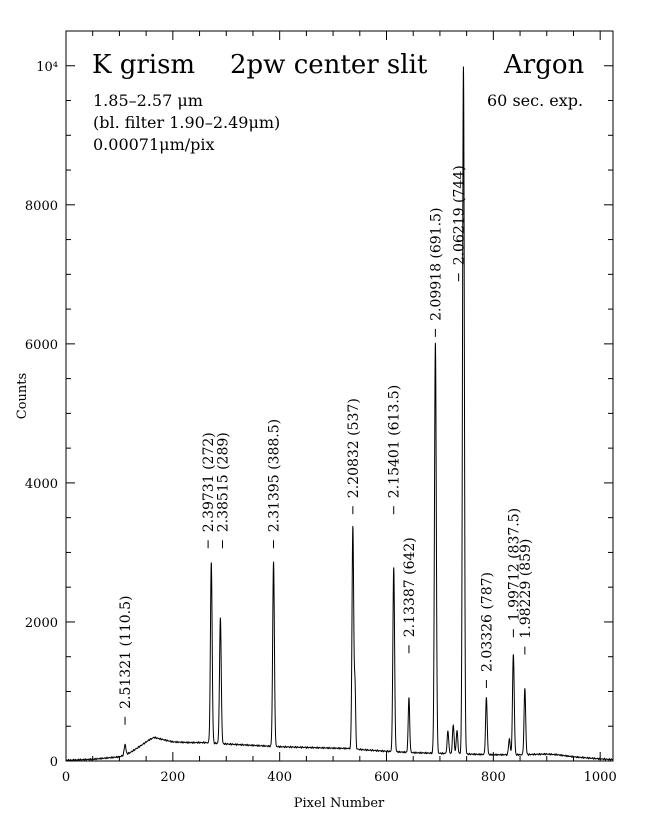 The image size is (652, 825). Describe the element at coordinates (22, 396) in the screenshot. I see `y-axis-label: Counts` at that location.